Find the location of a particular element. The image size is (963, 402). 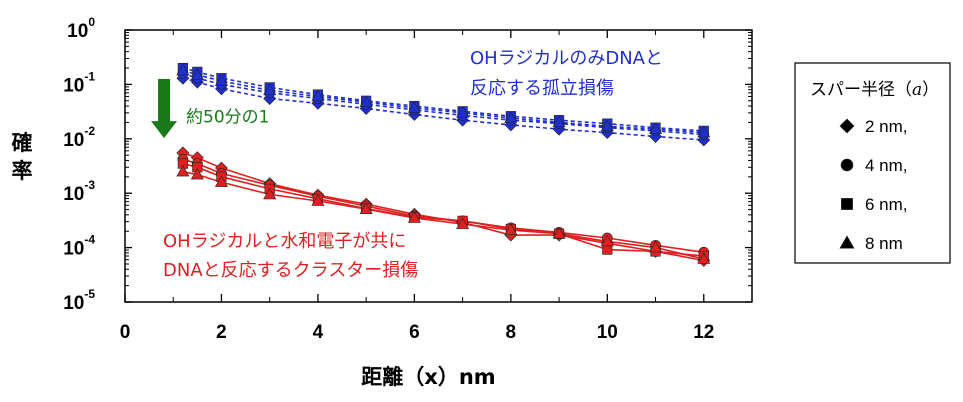

x-tick-label: 12 is located at coordinates (703, 332).